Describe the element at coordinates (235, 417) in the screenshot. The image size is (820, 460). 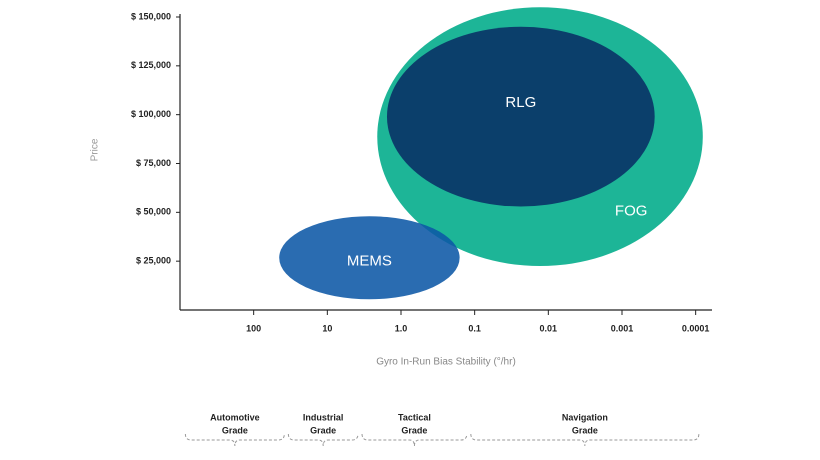
I see `grade-label: Automotive` at that location.